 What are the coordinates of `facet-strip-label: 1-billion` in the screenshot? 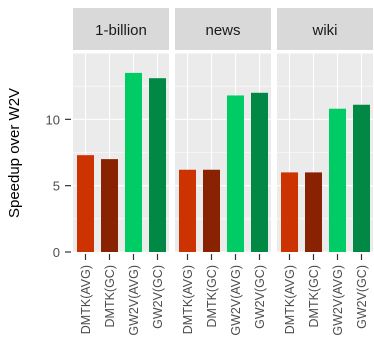 It's located at (121, 30).